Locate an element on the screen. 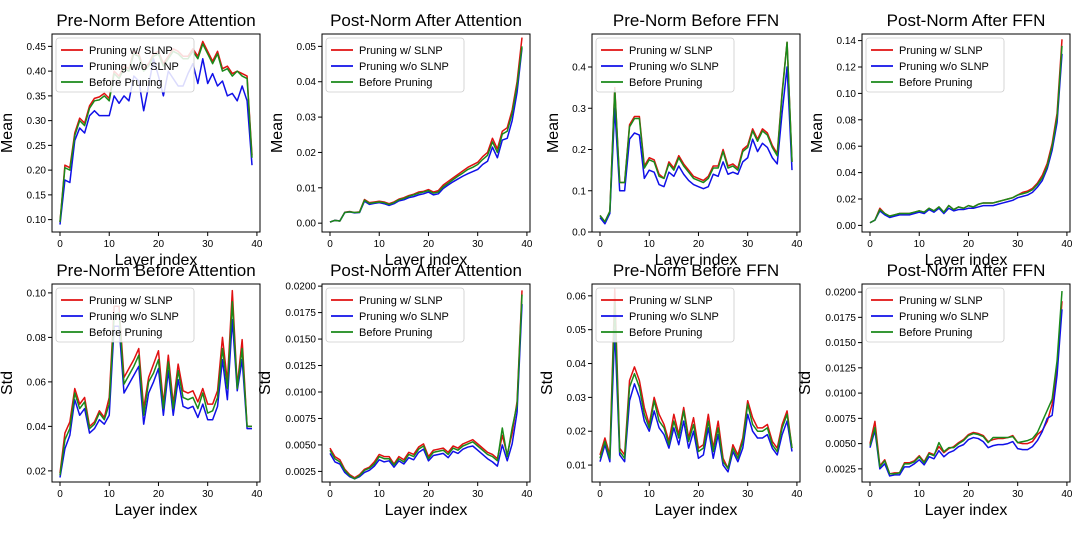 Image resolution: width=1080 pixels, height=540 pixels. y-tick-label: 0.35 is located at coordinates (37, 96).